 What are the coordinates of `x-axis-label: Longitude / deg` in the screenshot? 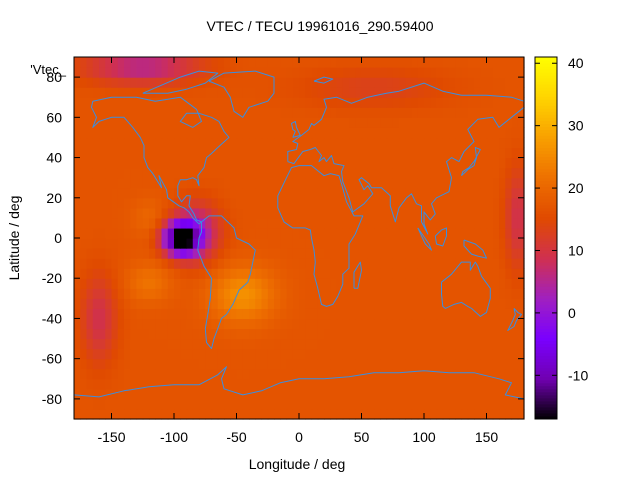 It's located at (297, 464).